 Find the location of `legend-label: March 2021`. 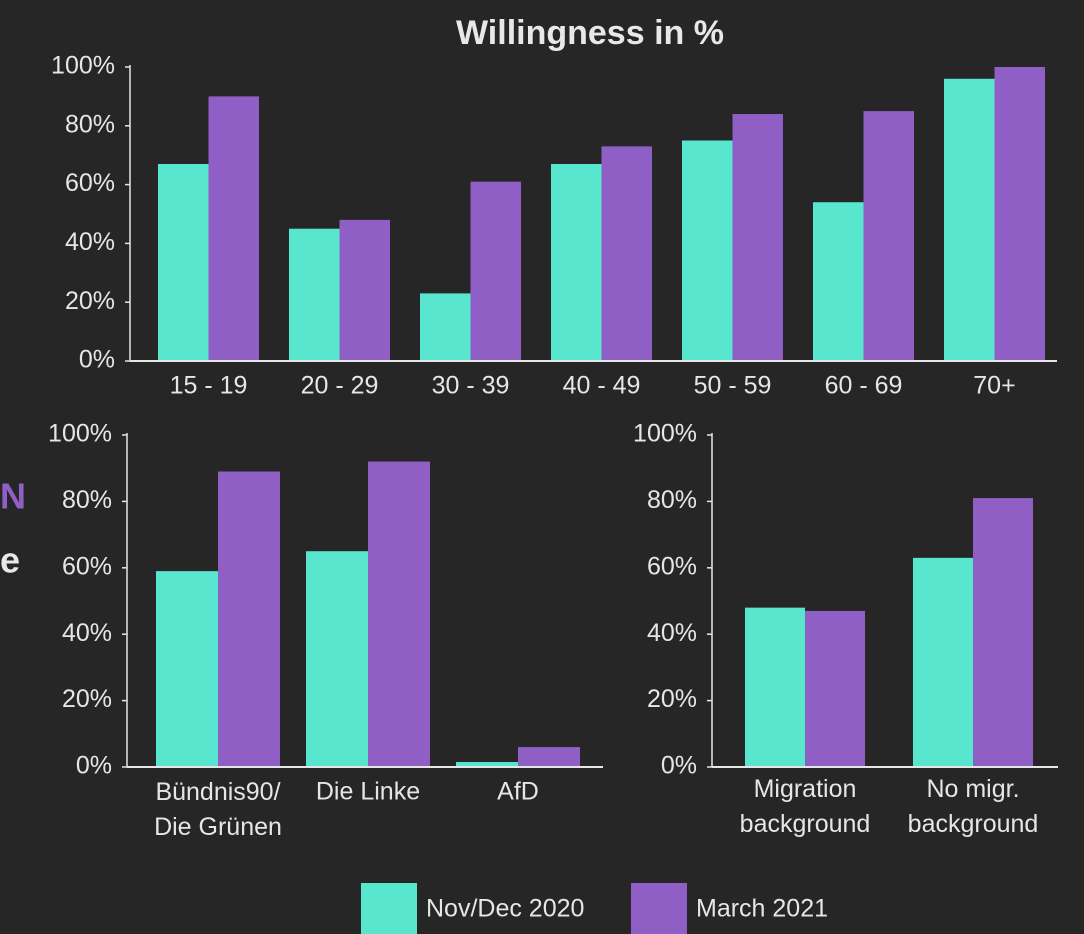

legend-label: March 2021 is located at coordinates (762, 909).